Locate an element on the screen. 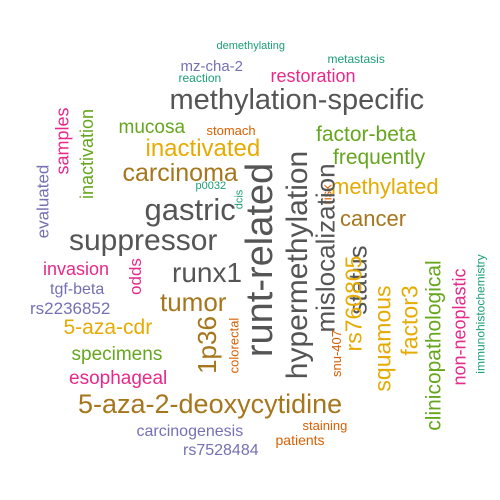 This screenshot has width=500, height=500. word-methylation-specific: methylation-specific is located at coordinates (297, 99).